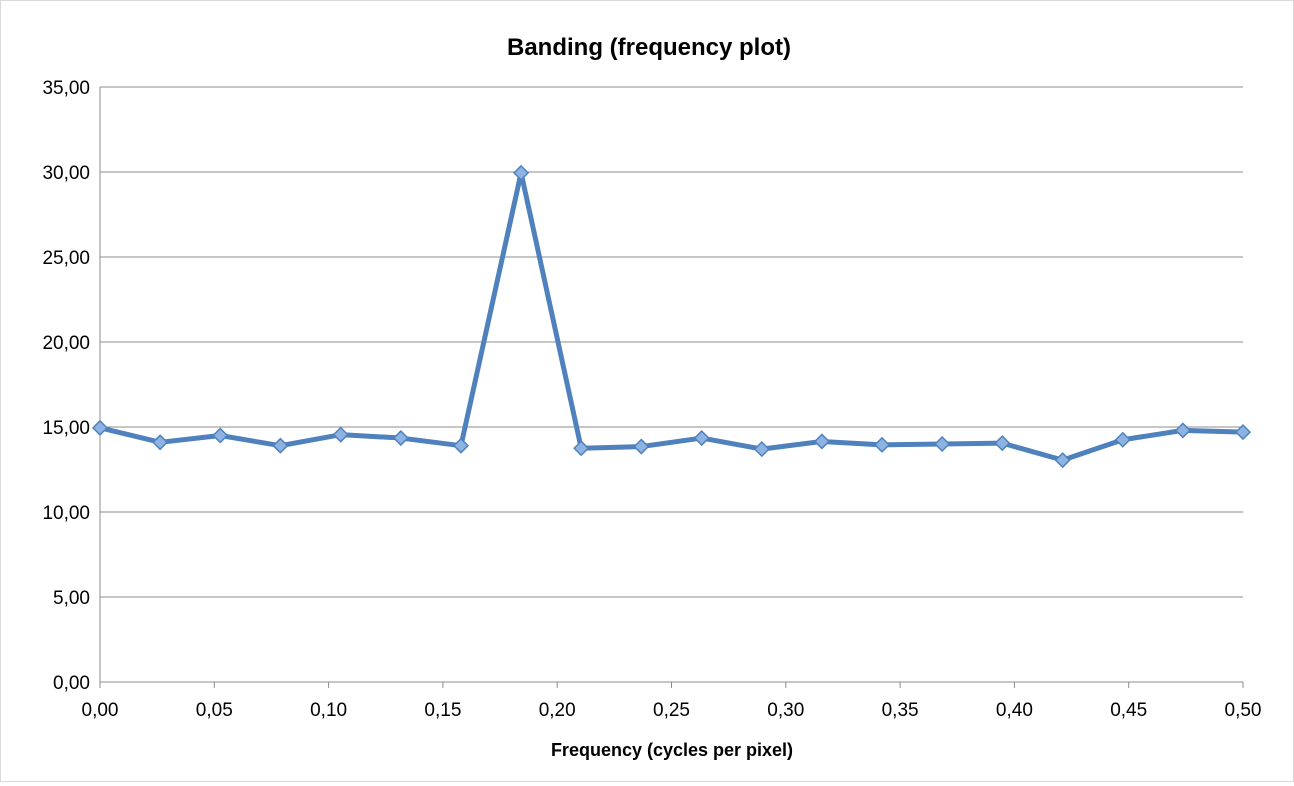 The width and height of the screenshot is (1294, 786). I want to click on y-tick-label: 10,00, so click(66, 513).